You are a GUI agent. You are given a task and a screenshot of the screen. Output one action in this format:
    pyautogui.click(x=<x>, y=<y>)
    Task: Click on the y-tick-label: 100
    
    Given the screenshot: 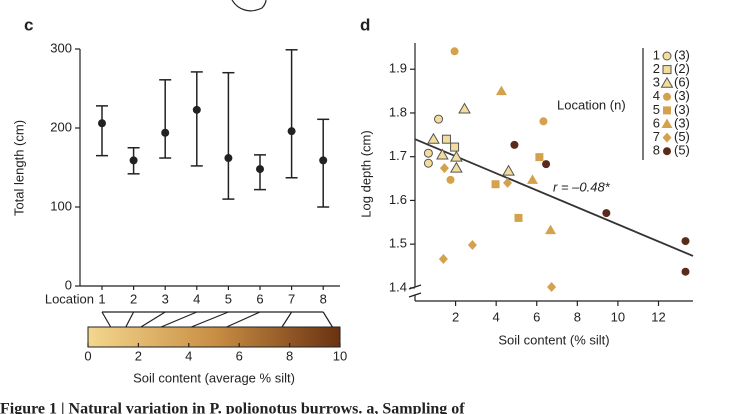 What is the action you would take?
    pyautogui.click(x=61, y=205)
    